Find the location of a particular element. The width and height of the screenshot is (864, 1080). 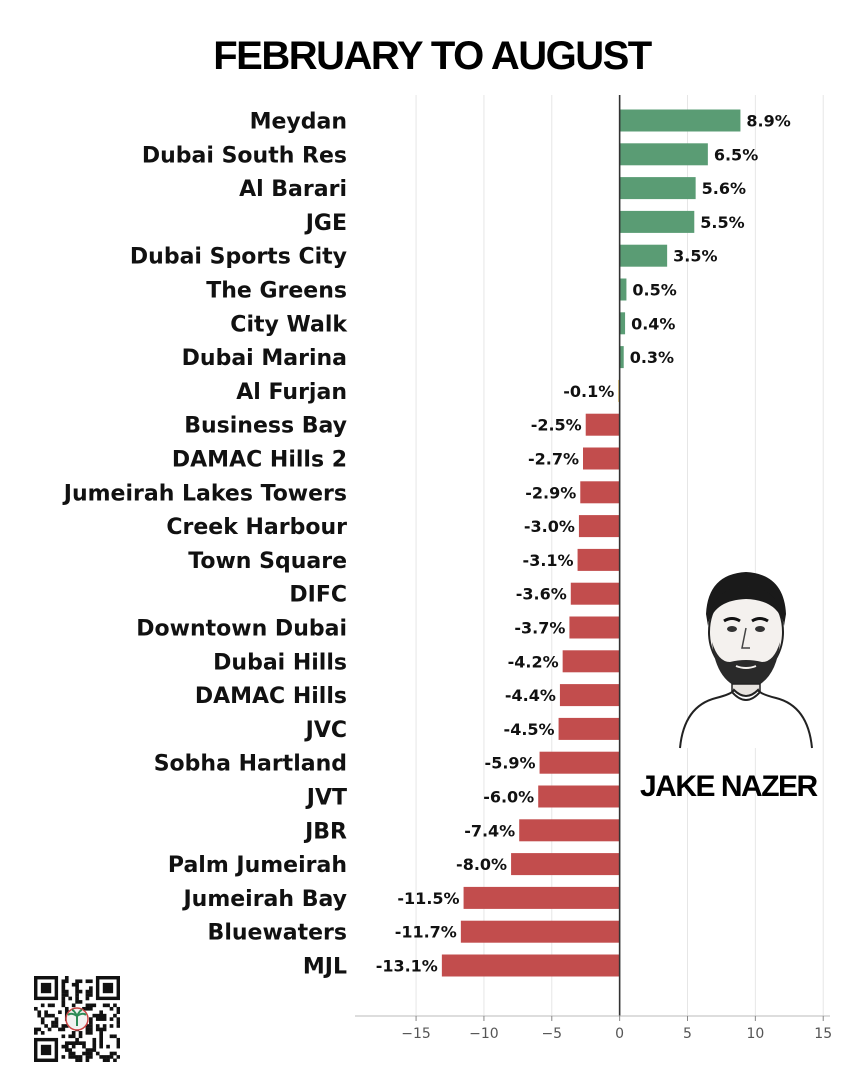

category-label: Dubai Marina is located at coordinates (264, 358).